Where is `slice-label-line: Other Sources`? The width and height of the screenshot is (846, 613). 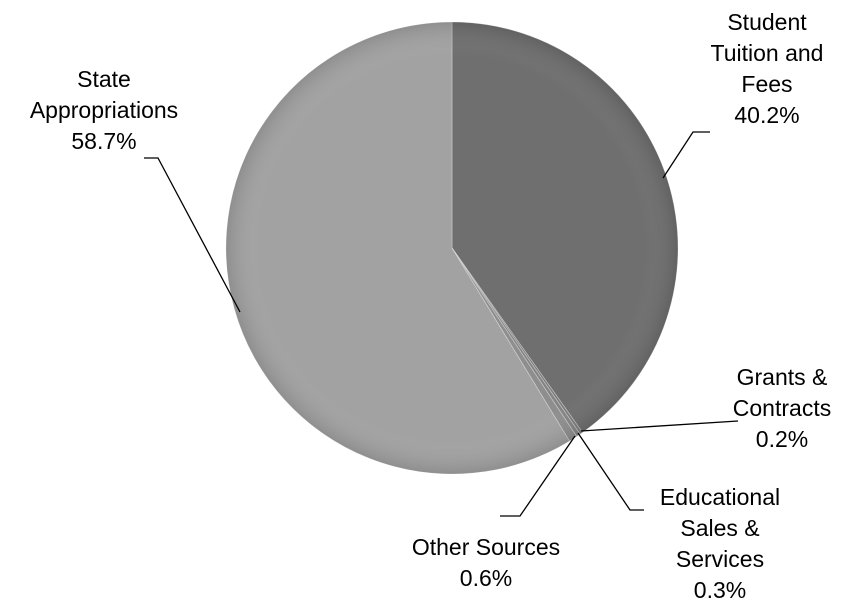 slice-label-line: Other Sources is located at coordinates (486, 547).